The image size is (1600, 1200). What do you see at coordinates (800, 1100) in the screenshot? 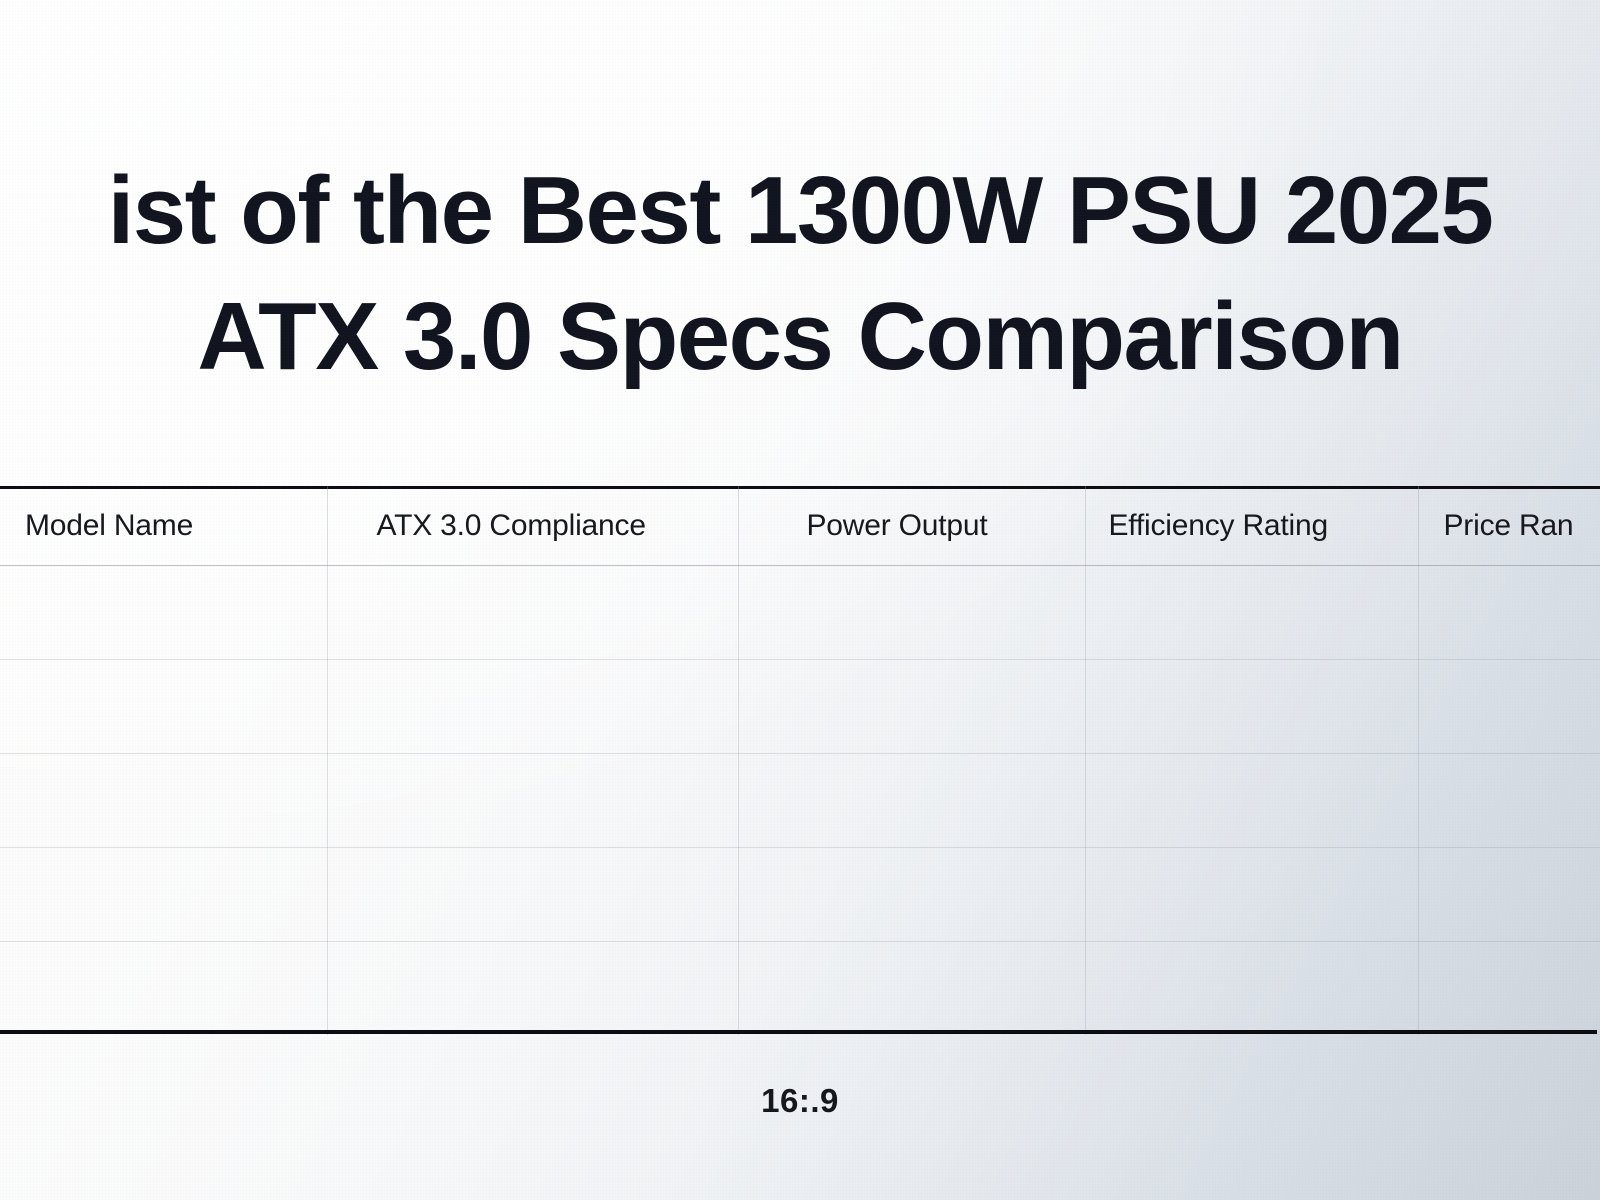
I see `aspect-ratio-caption: 16:.9` at bounding box center [800, 1100].